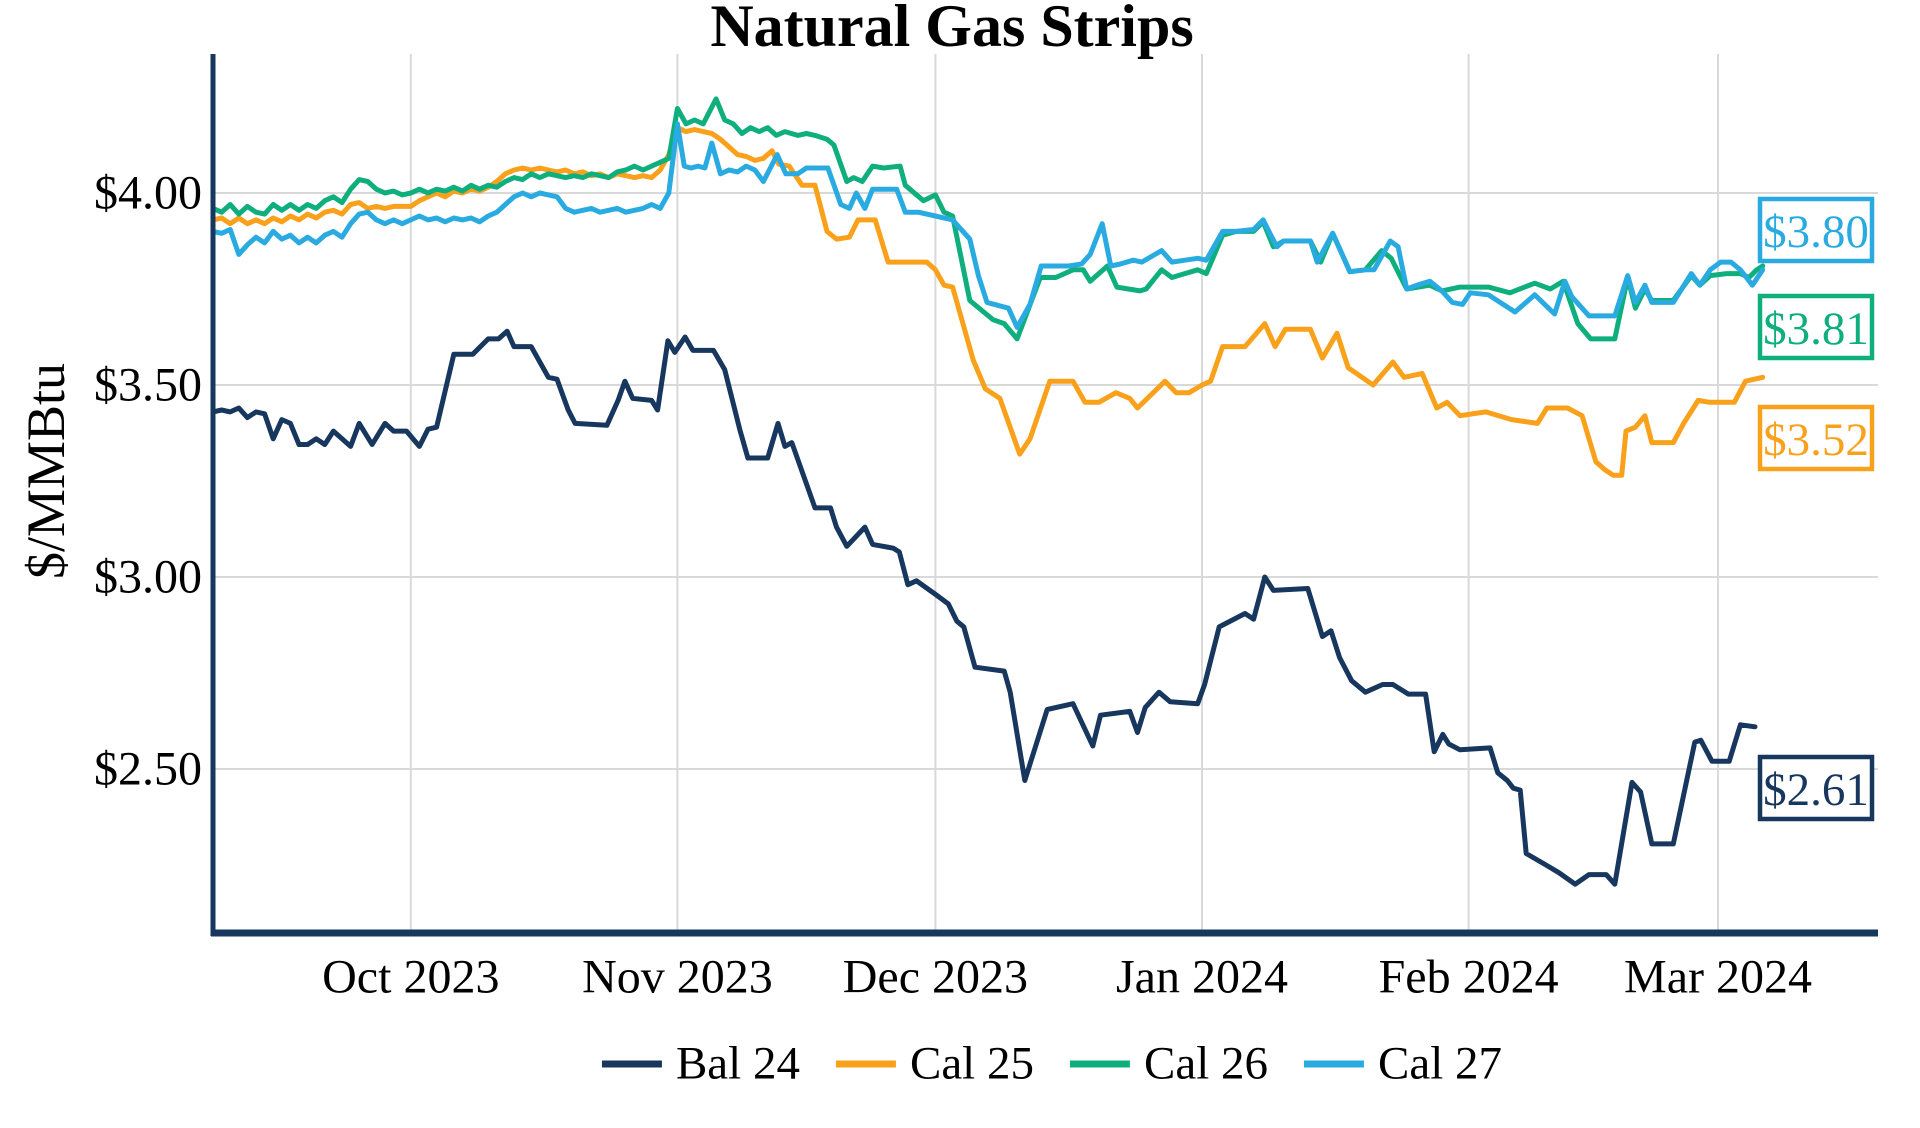 The height and width of the screenshot is (1128, 1920). I want to click on legend-item-cal-25: Cal 25, so click(934, 1063).